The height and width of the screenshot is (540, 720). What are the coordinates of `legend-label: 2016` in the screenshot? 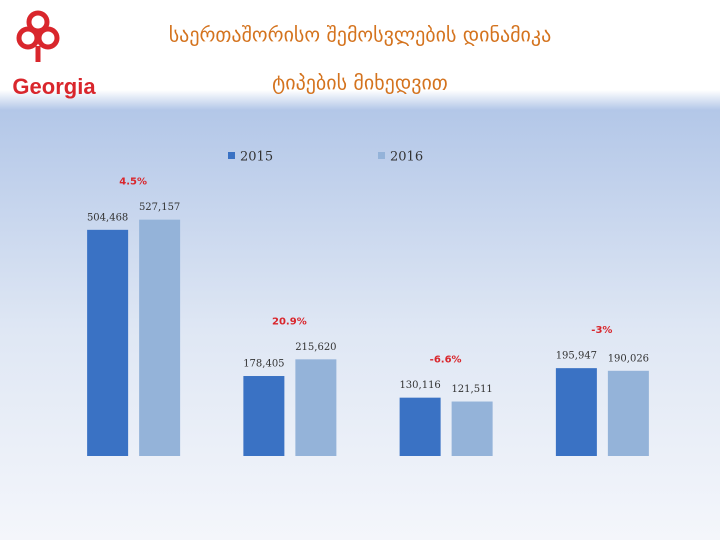 It's located at (406, 157).